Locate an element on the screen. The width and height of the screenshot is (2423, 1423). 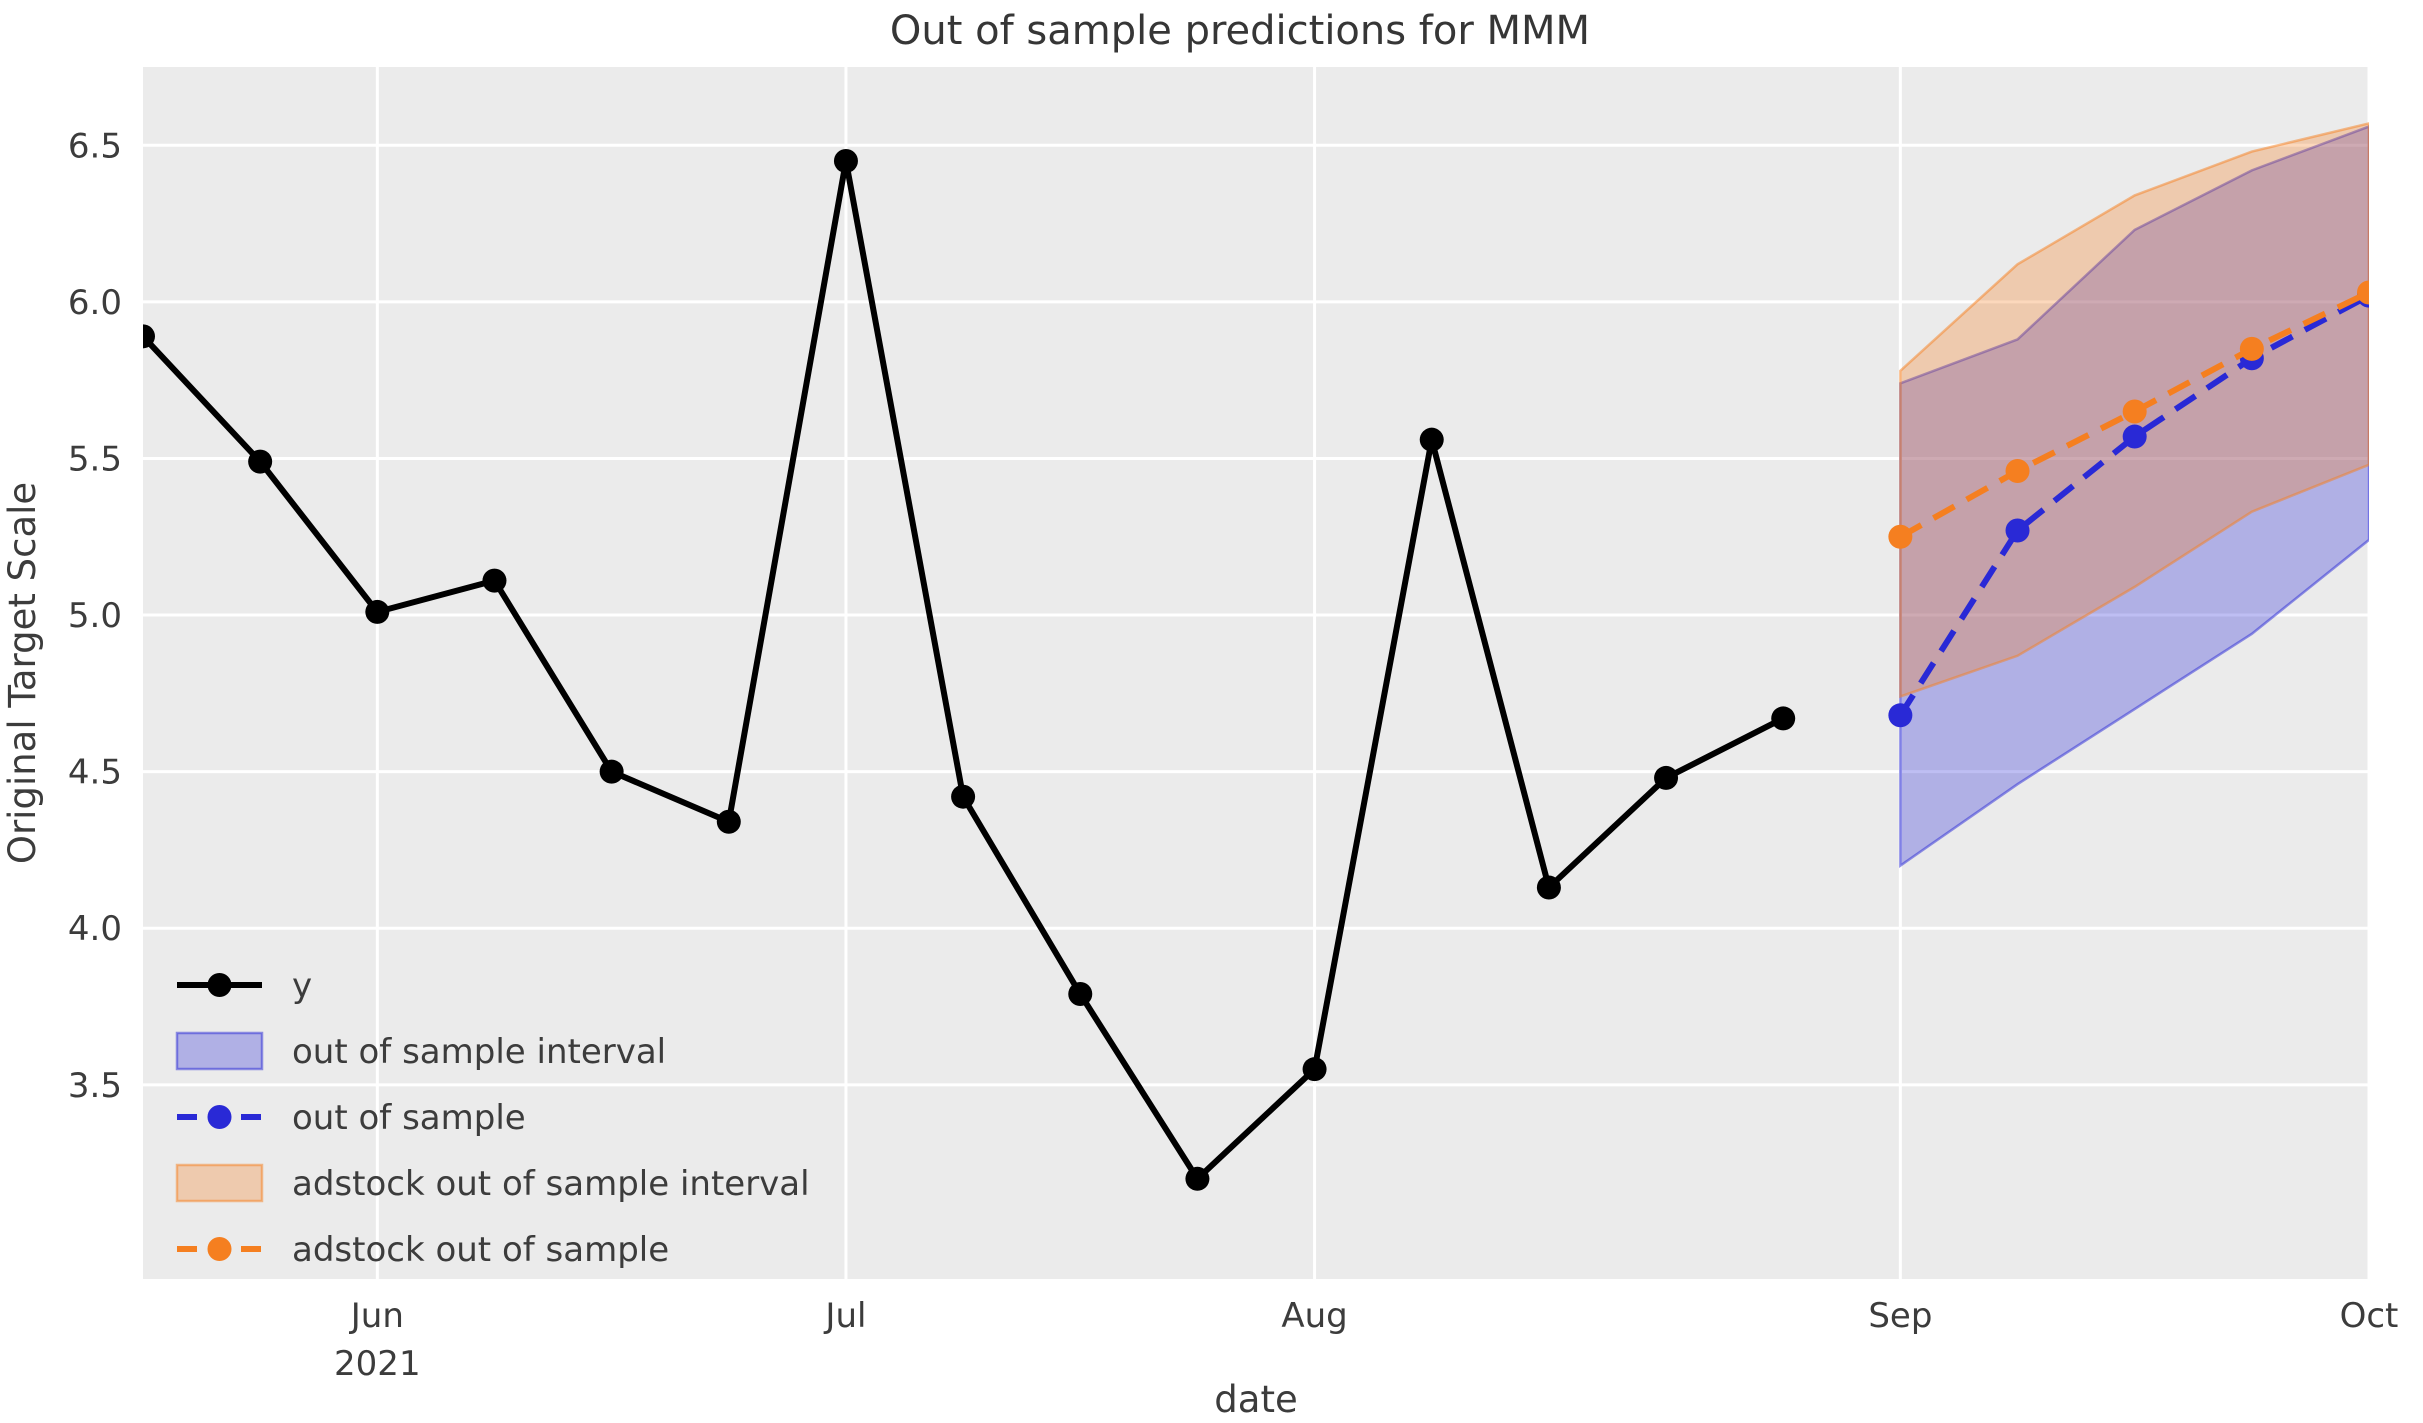
y-tick-label: 6.5 is located at coordinates (95, 146).